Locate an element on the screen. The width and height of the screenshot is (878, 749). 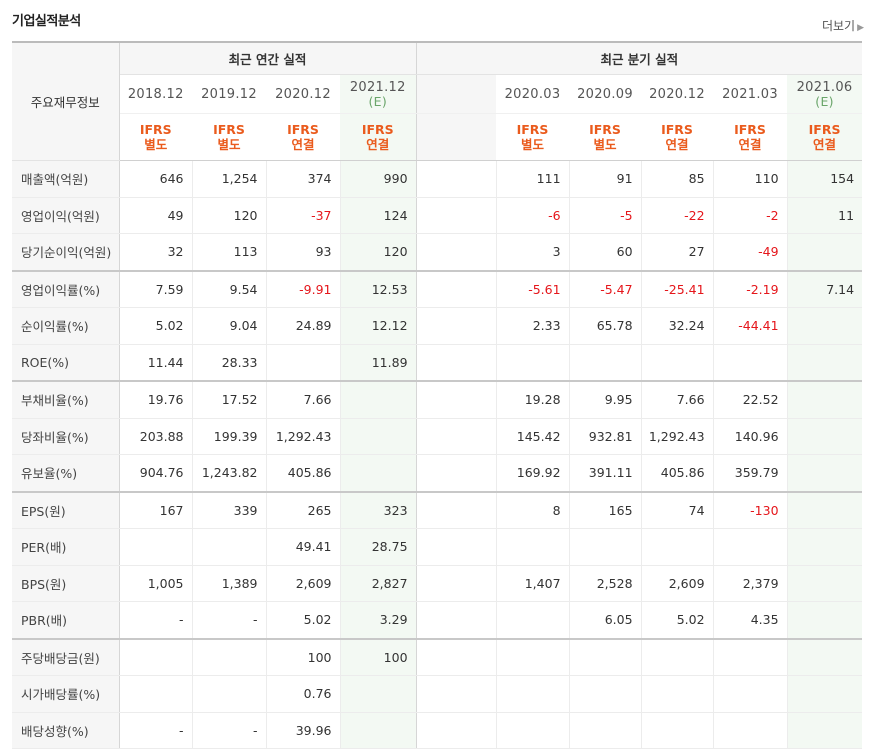
ifrs-label: IFRS is located at coordinates (532, 129).